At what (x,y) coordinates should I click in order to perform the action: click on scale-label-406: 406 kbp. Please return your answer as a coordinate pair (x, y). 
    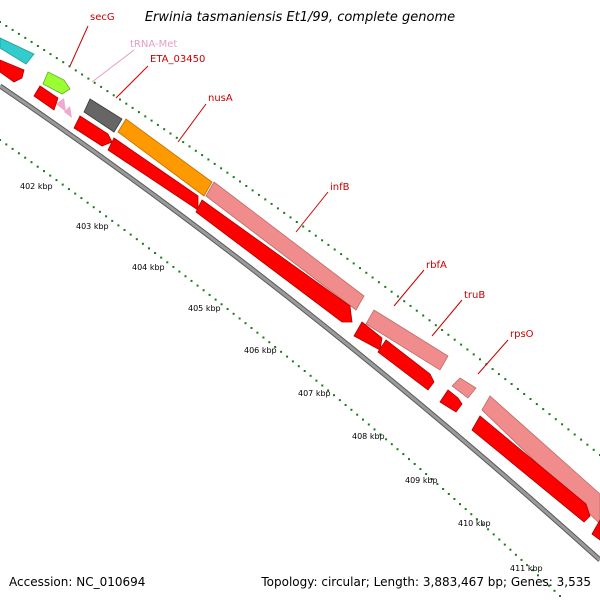
    Looking at the image, I should click on (260, 350).